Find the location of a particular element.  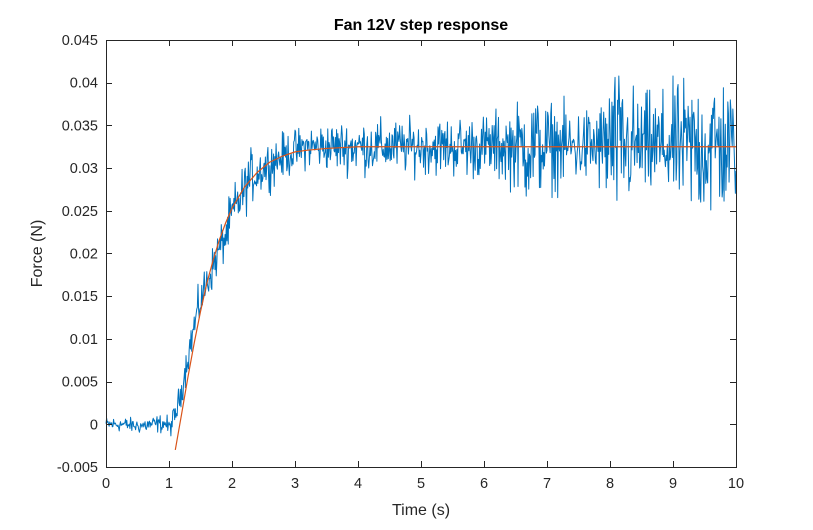

y-tick-label: 0.02 is located at coordinates (84, 255).